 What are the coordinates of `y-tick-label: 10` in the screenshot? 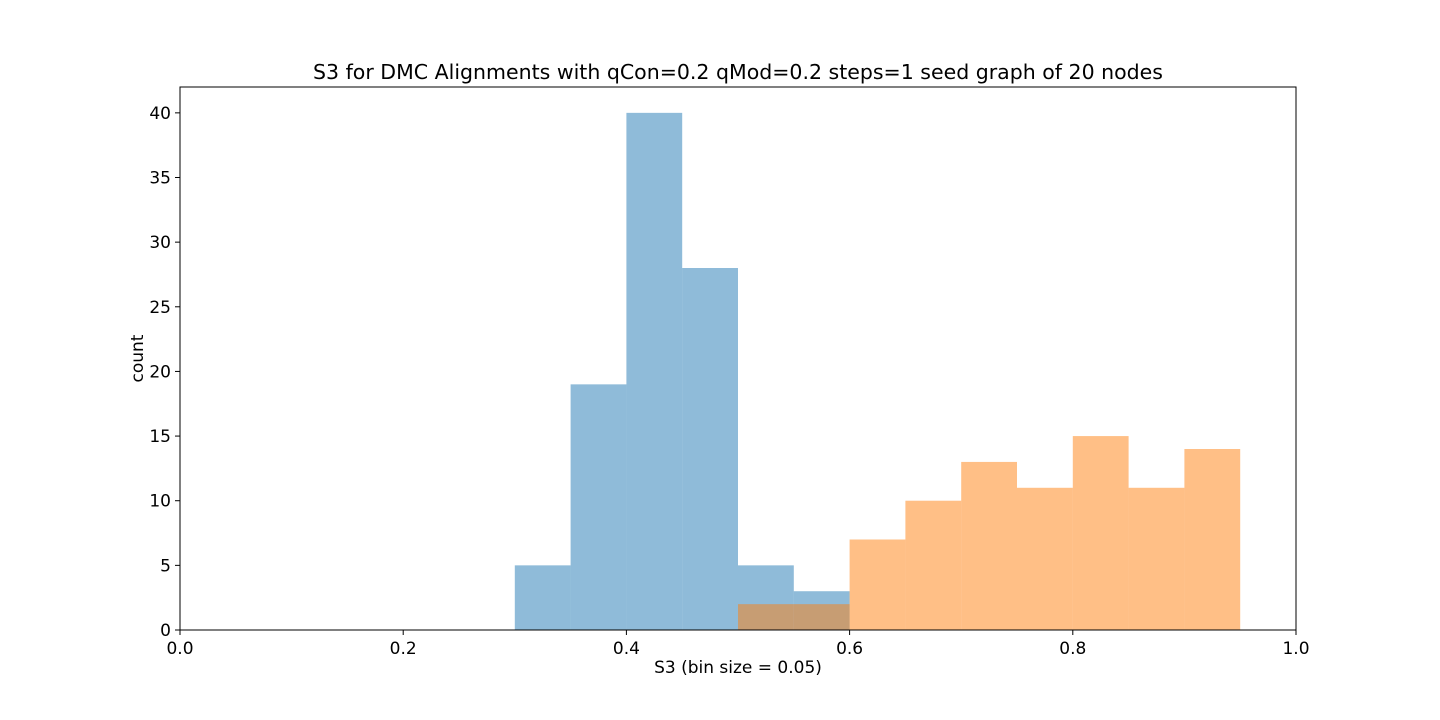 It's located at (160, 502).